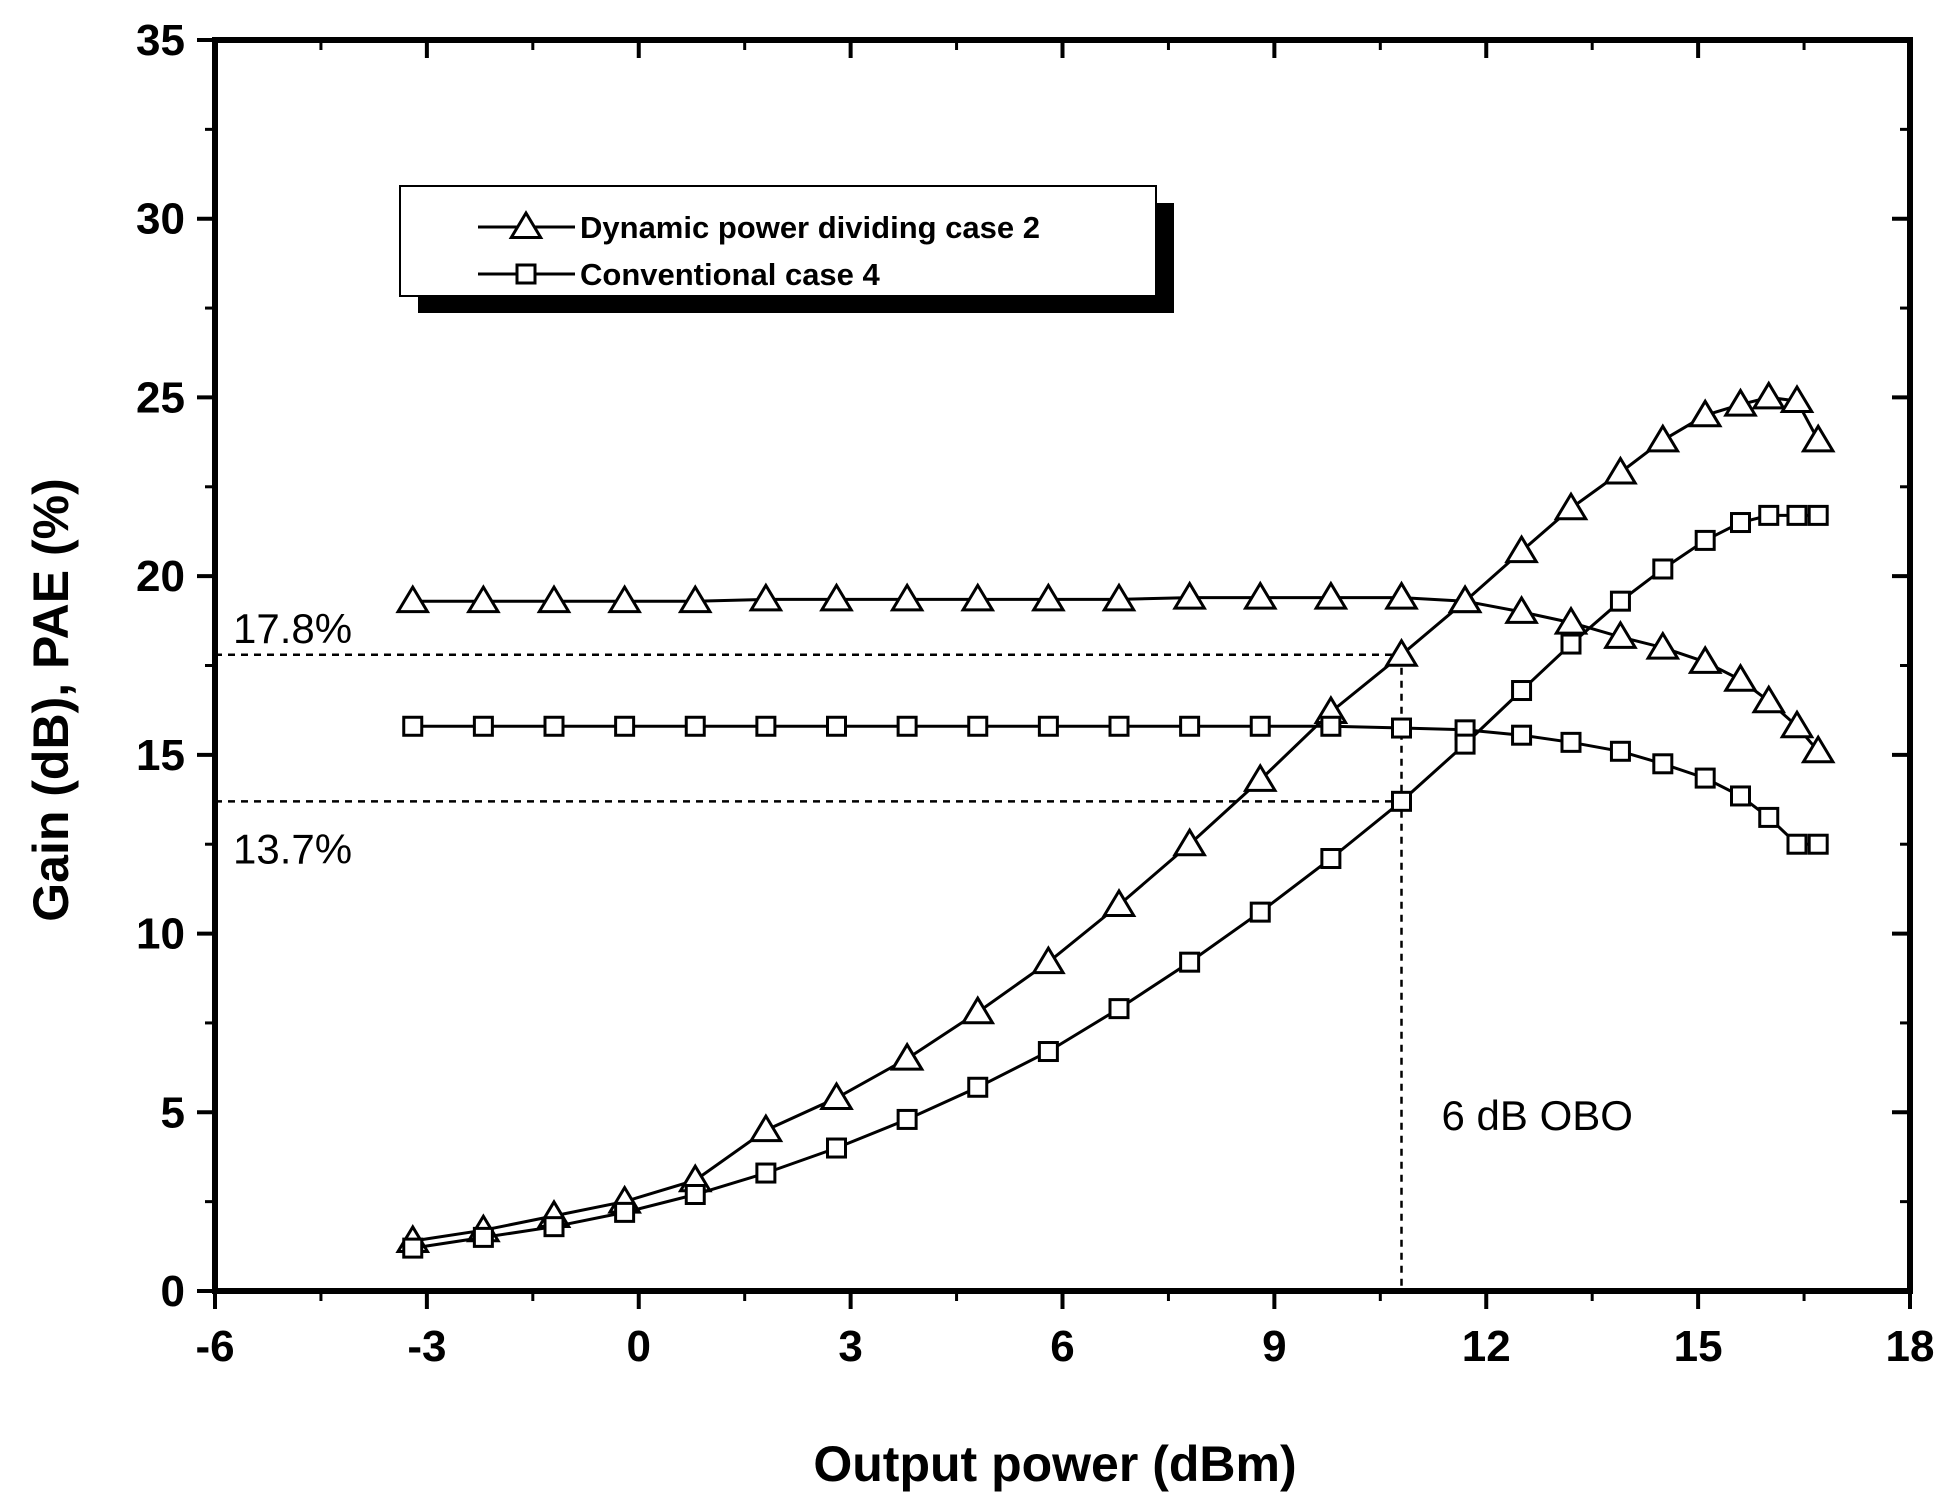  Describe the element at coordinates (160, 934) in the screenshot. I see `y-tick-label: 10` at that location.